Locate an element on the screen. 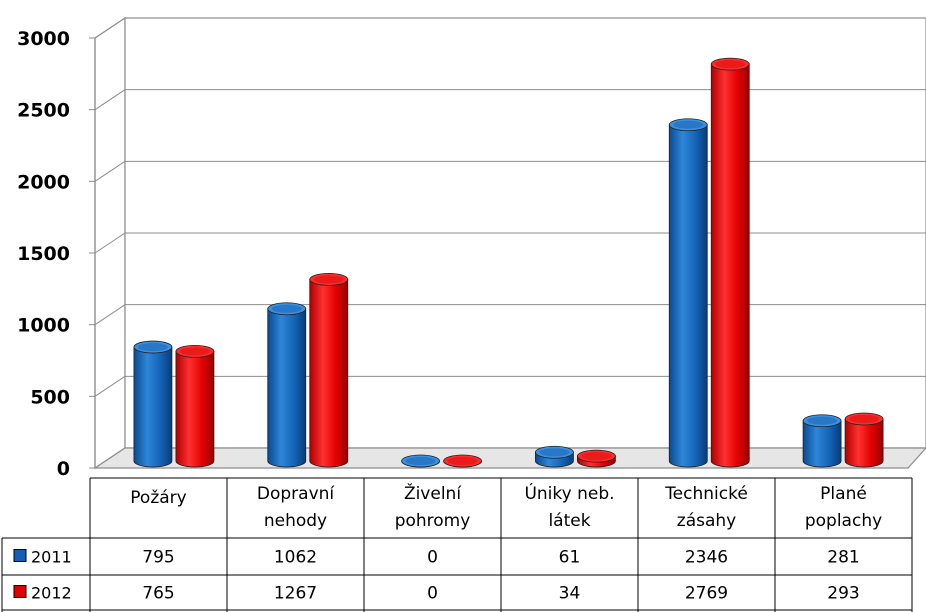 This screenshot has width=926, height=612. y-tick-label: 3000 is located at coordinates (43, 39).